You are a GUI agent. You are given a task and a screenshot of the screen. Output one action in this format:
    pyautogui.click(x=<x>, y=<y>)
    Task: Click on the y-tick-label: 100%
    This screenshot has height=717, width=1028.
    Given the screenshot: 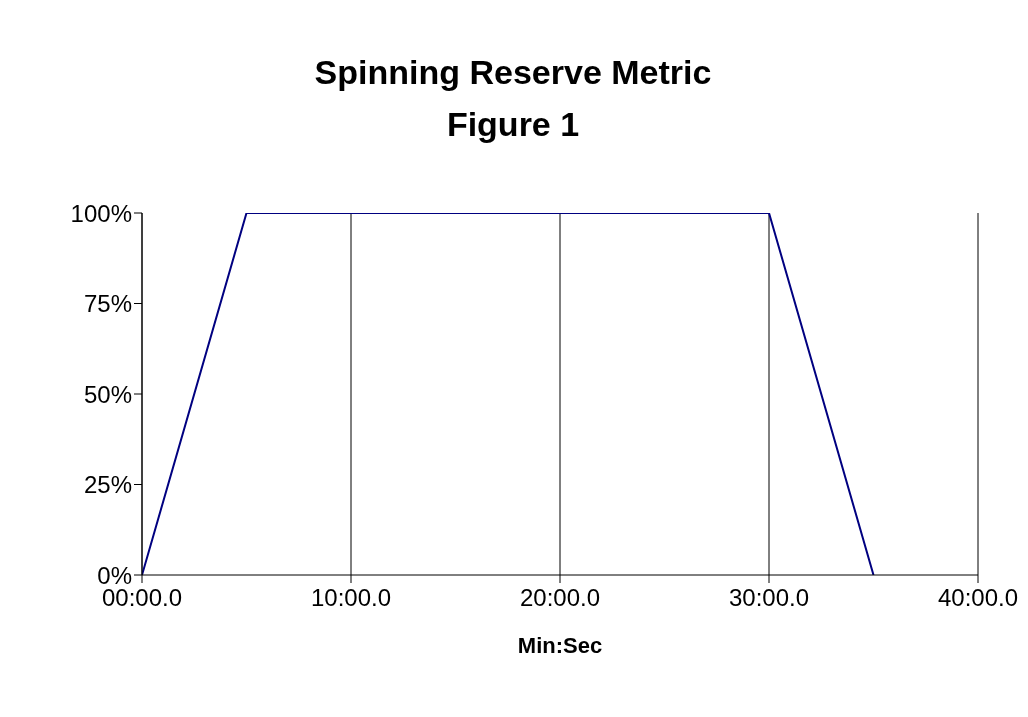 What is the action you would take?
    pyautogui.click(x=101, y=213)
    